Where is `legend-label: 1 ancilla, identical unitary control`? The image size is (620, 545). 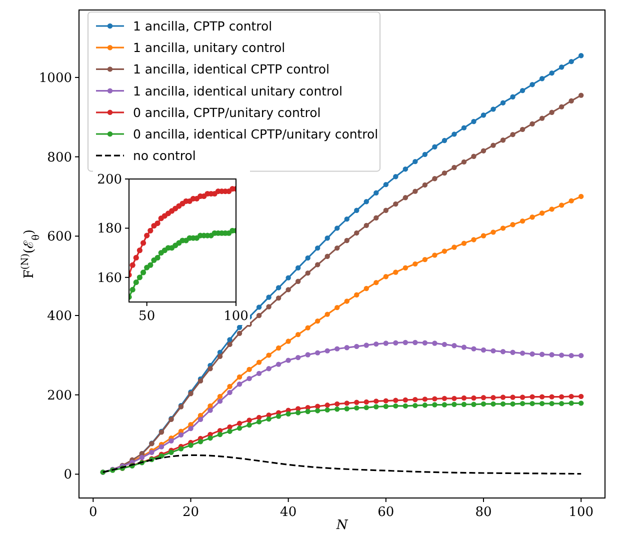 legend-label: 1 ancilla, identical unitary control is located at coordinates (237, 90).